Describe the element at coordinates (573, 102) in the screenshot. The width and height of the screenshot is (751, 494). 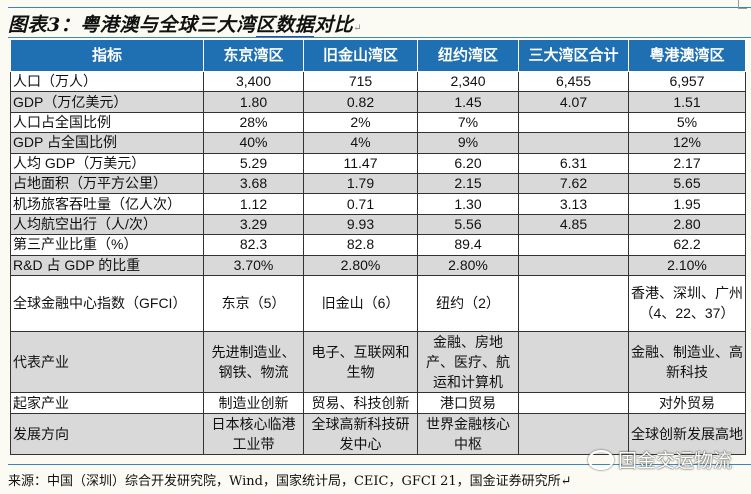
I see `table-cell: 4.07` at that location.